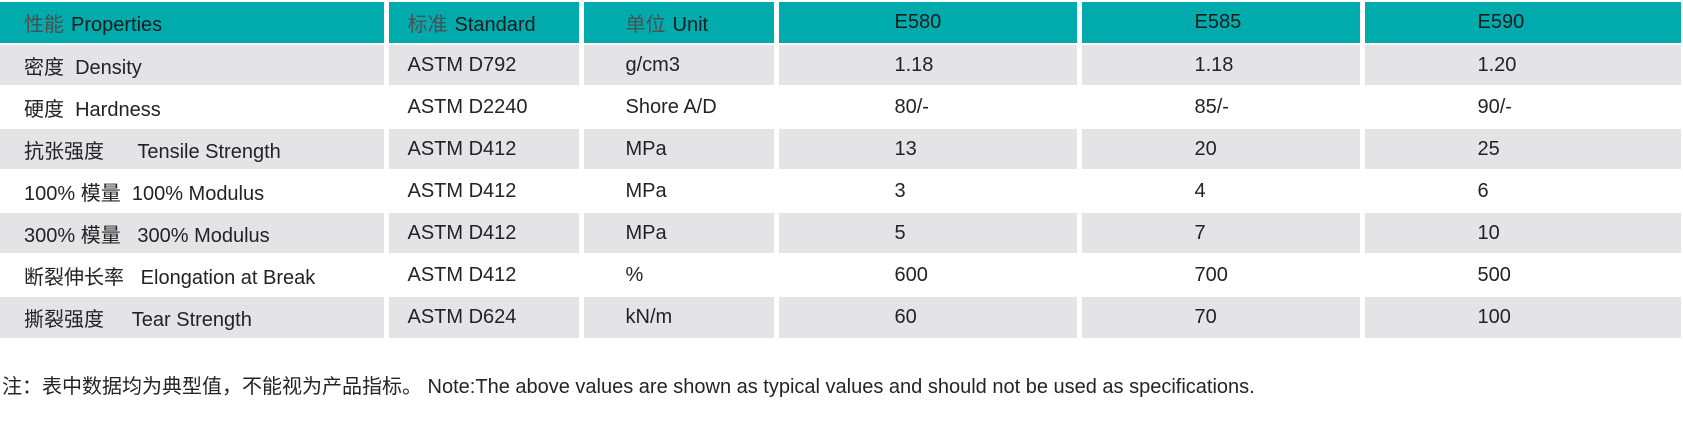  Describe the element at coordinates (1219, 316) in the screenshot. I see `cell-value-e585: 70` at that location.